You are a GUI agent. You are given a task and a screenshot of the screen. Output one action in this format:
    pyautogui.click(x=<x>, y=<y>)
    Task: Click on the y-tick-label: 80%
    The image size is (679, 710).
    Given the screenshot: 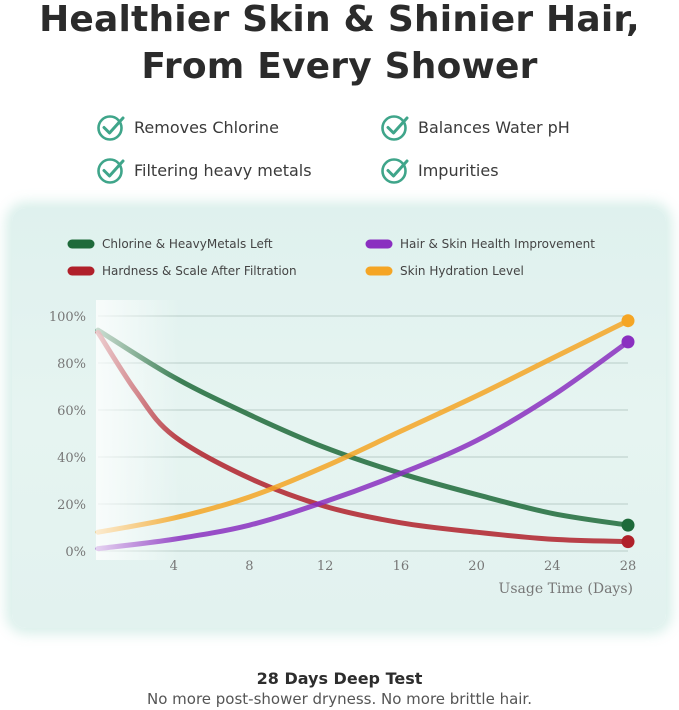 What is the action you would take?
    pyautogui.click(x=71, y=364)
    